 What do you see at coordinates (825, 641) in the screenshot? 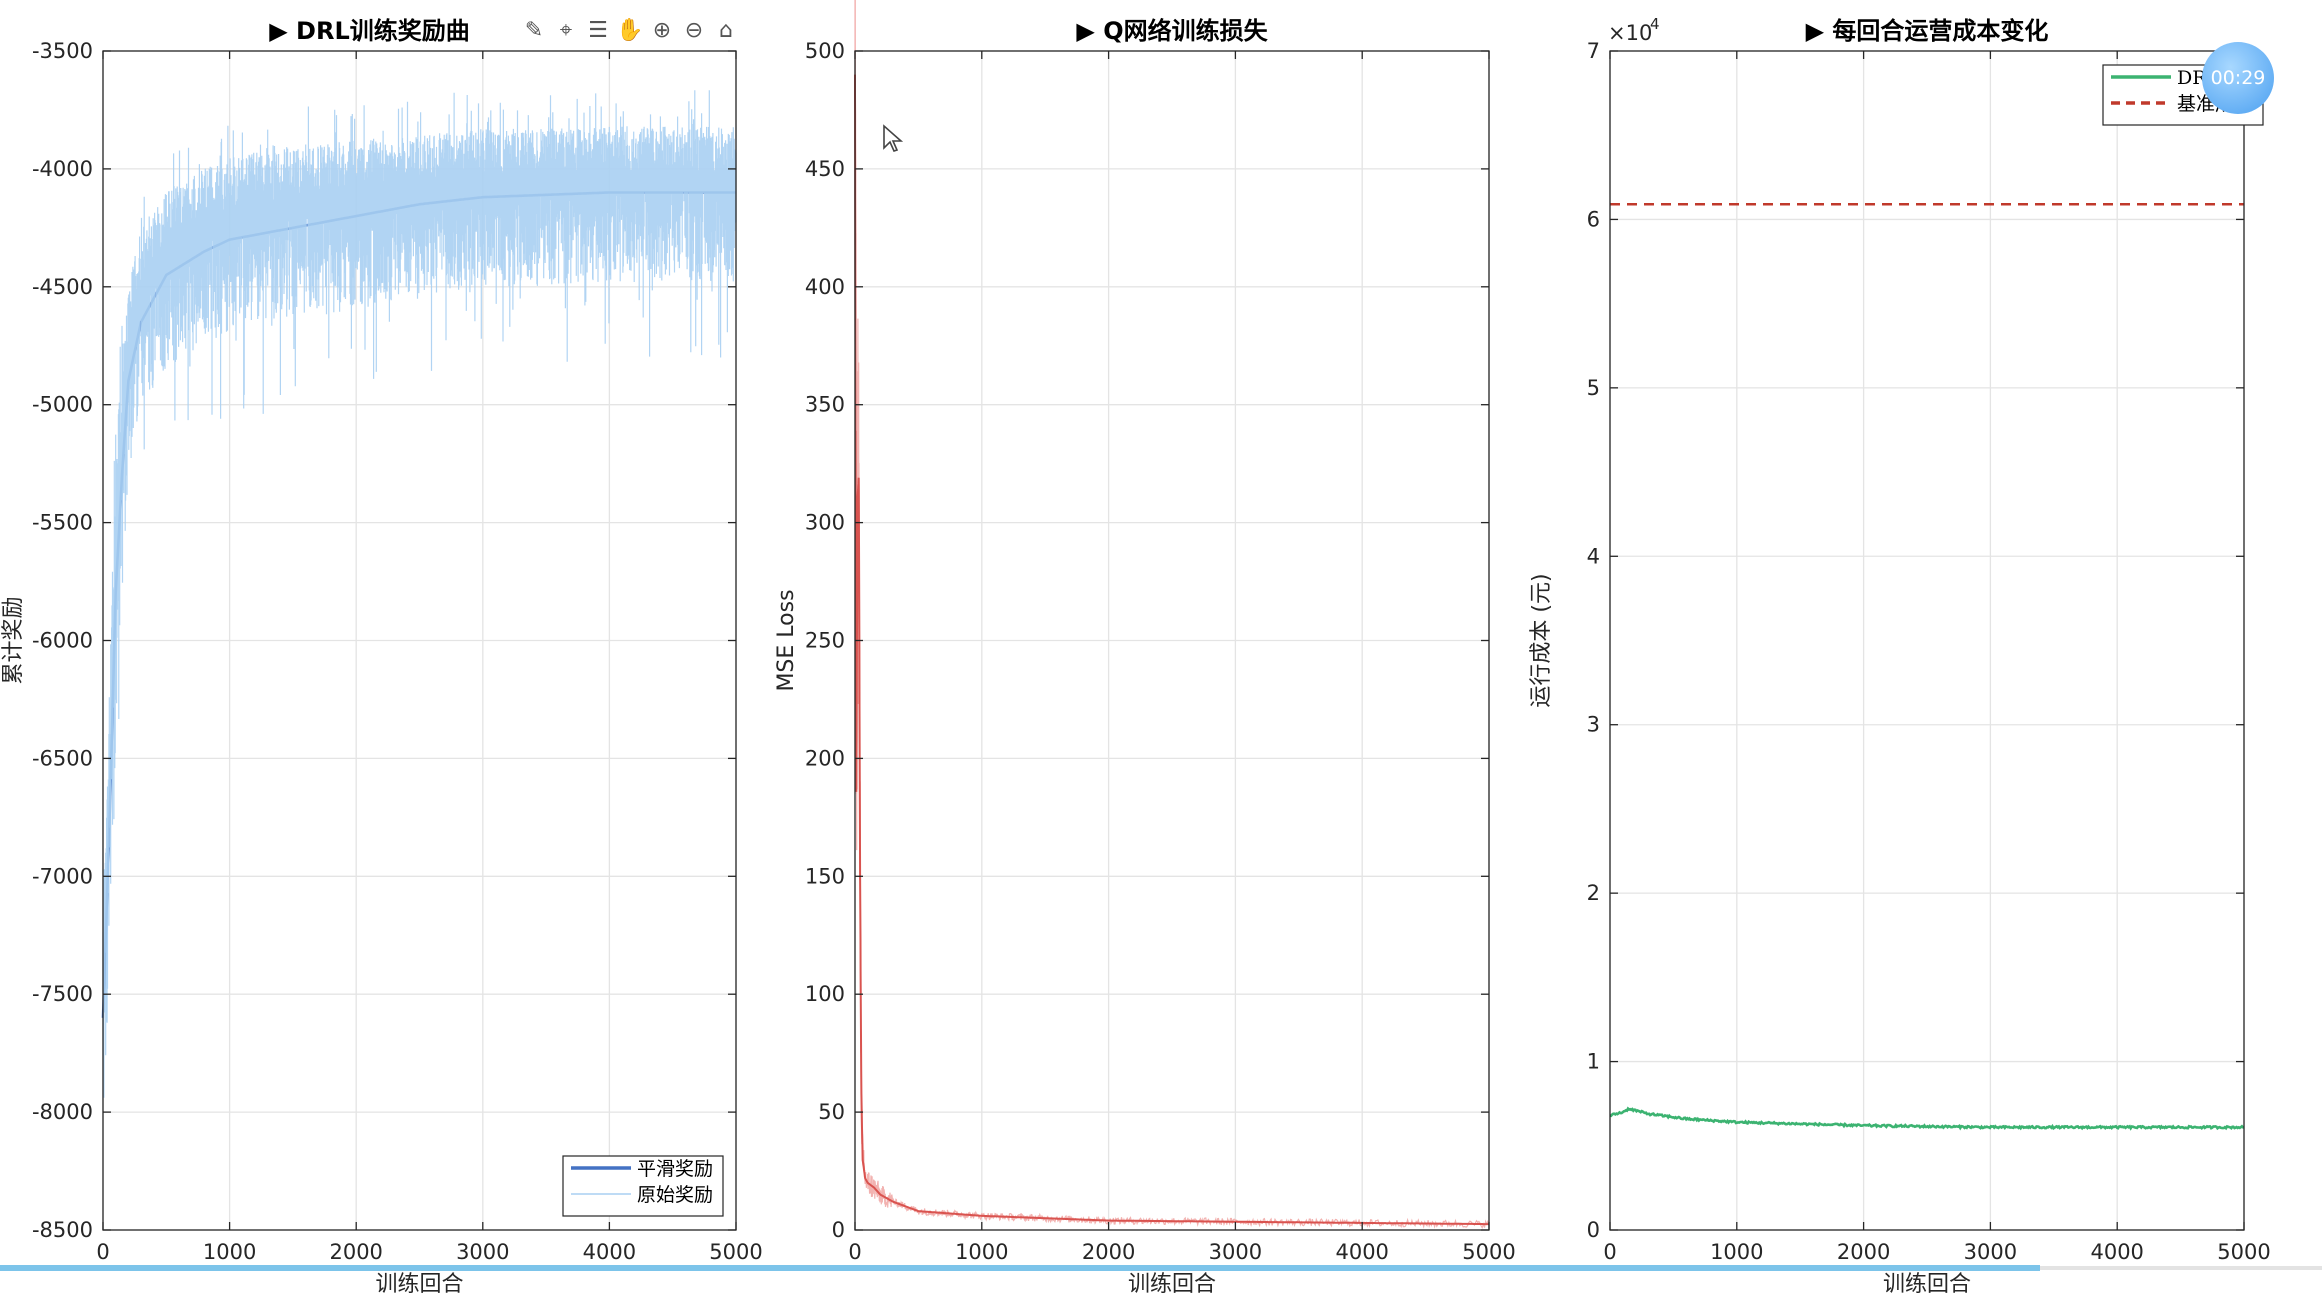
I see `y-tick-label: 250` at bounding box center [825, 641].